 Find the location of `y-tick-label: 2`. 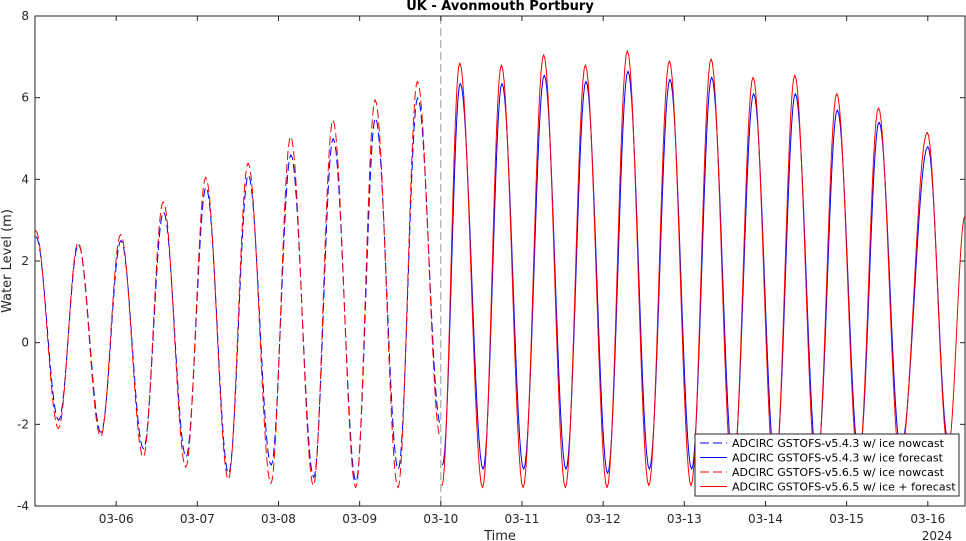

y-tick-label: 2 is located at coordinates (25, 261).